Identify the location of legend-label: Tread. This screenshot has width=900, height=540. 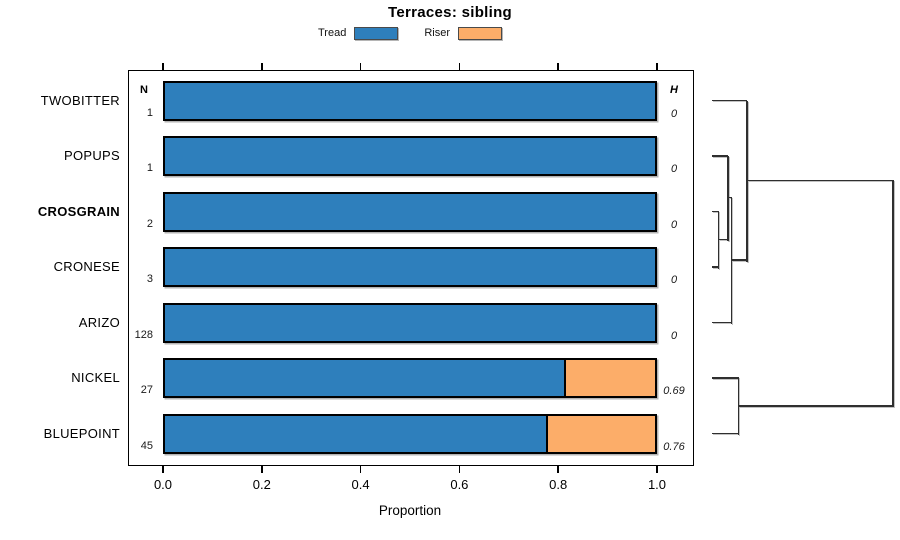
(332, 33).